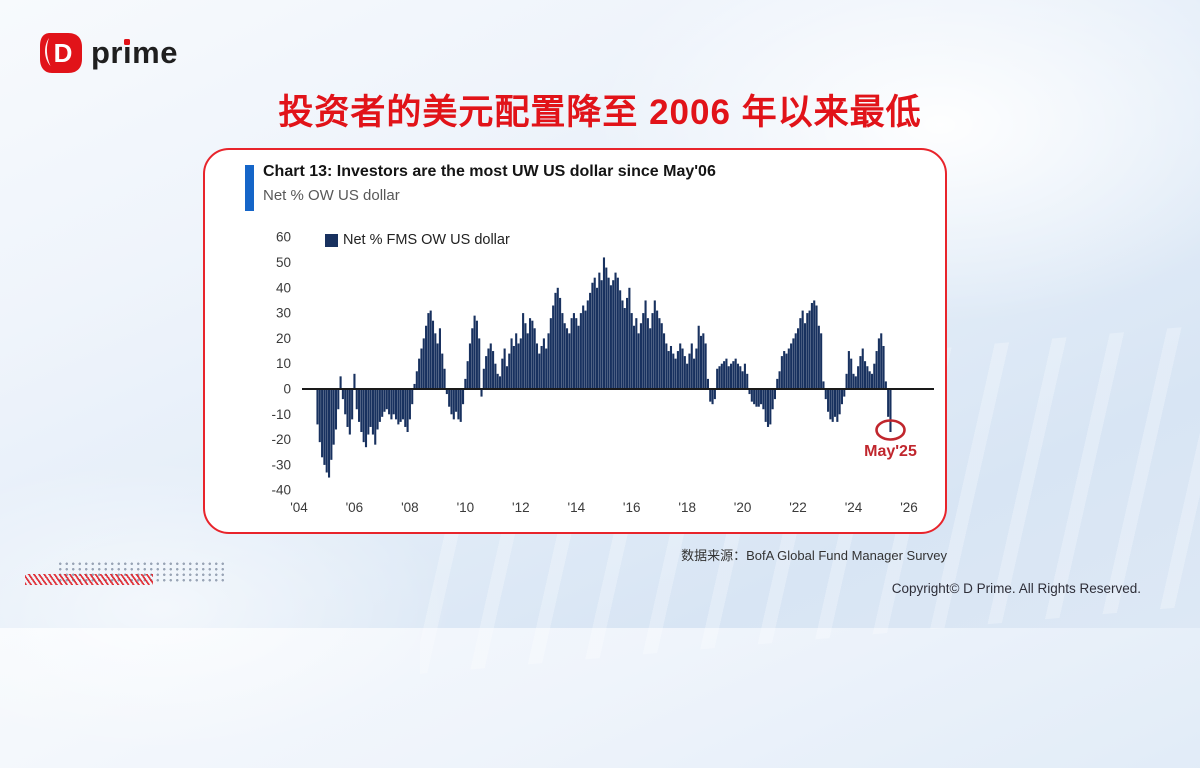  I want to click on dprime-logo-mark-icon: D, so click(61, 53).